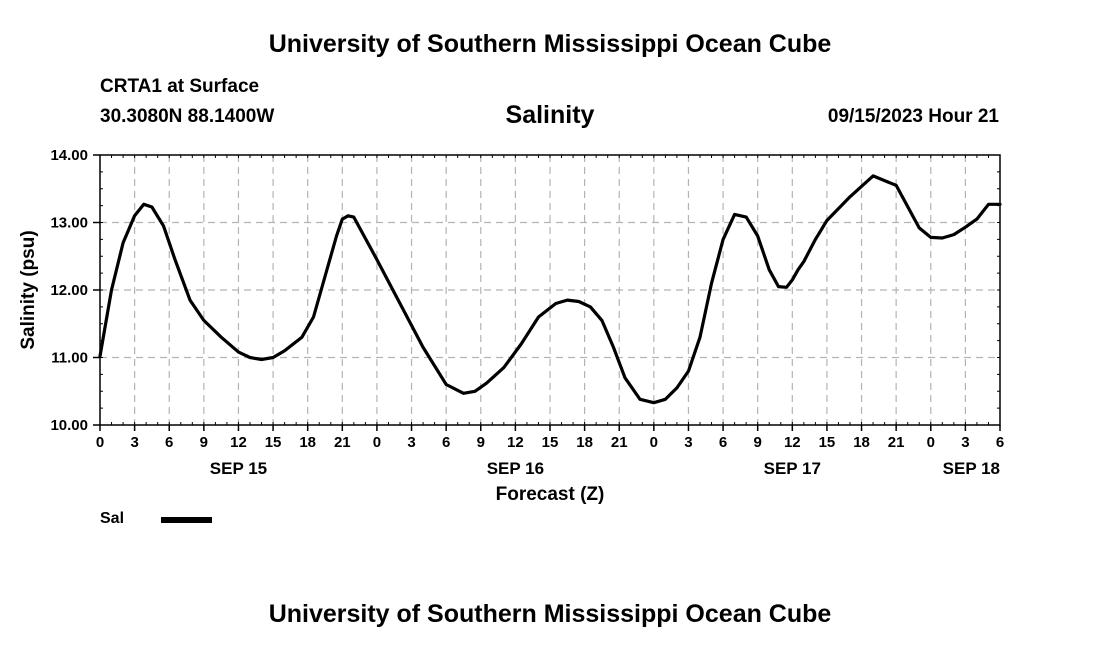 The width and height of the screenshot is (1100, 650). What do you see at coordinates (28, 289) in the screenshot?
I see `y-axis-label: Salinity (psu)` at bounding box center [28, 289].